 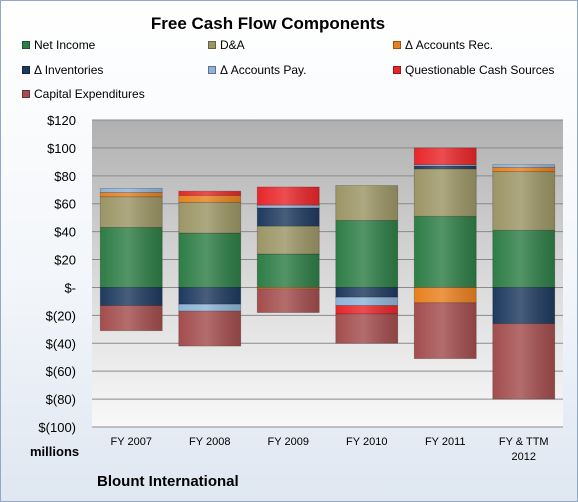 I want to click on x-tick-label: FY 2008, so click(x=209, y=442).